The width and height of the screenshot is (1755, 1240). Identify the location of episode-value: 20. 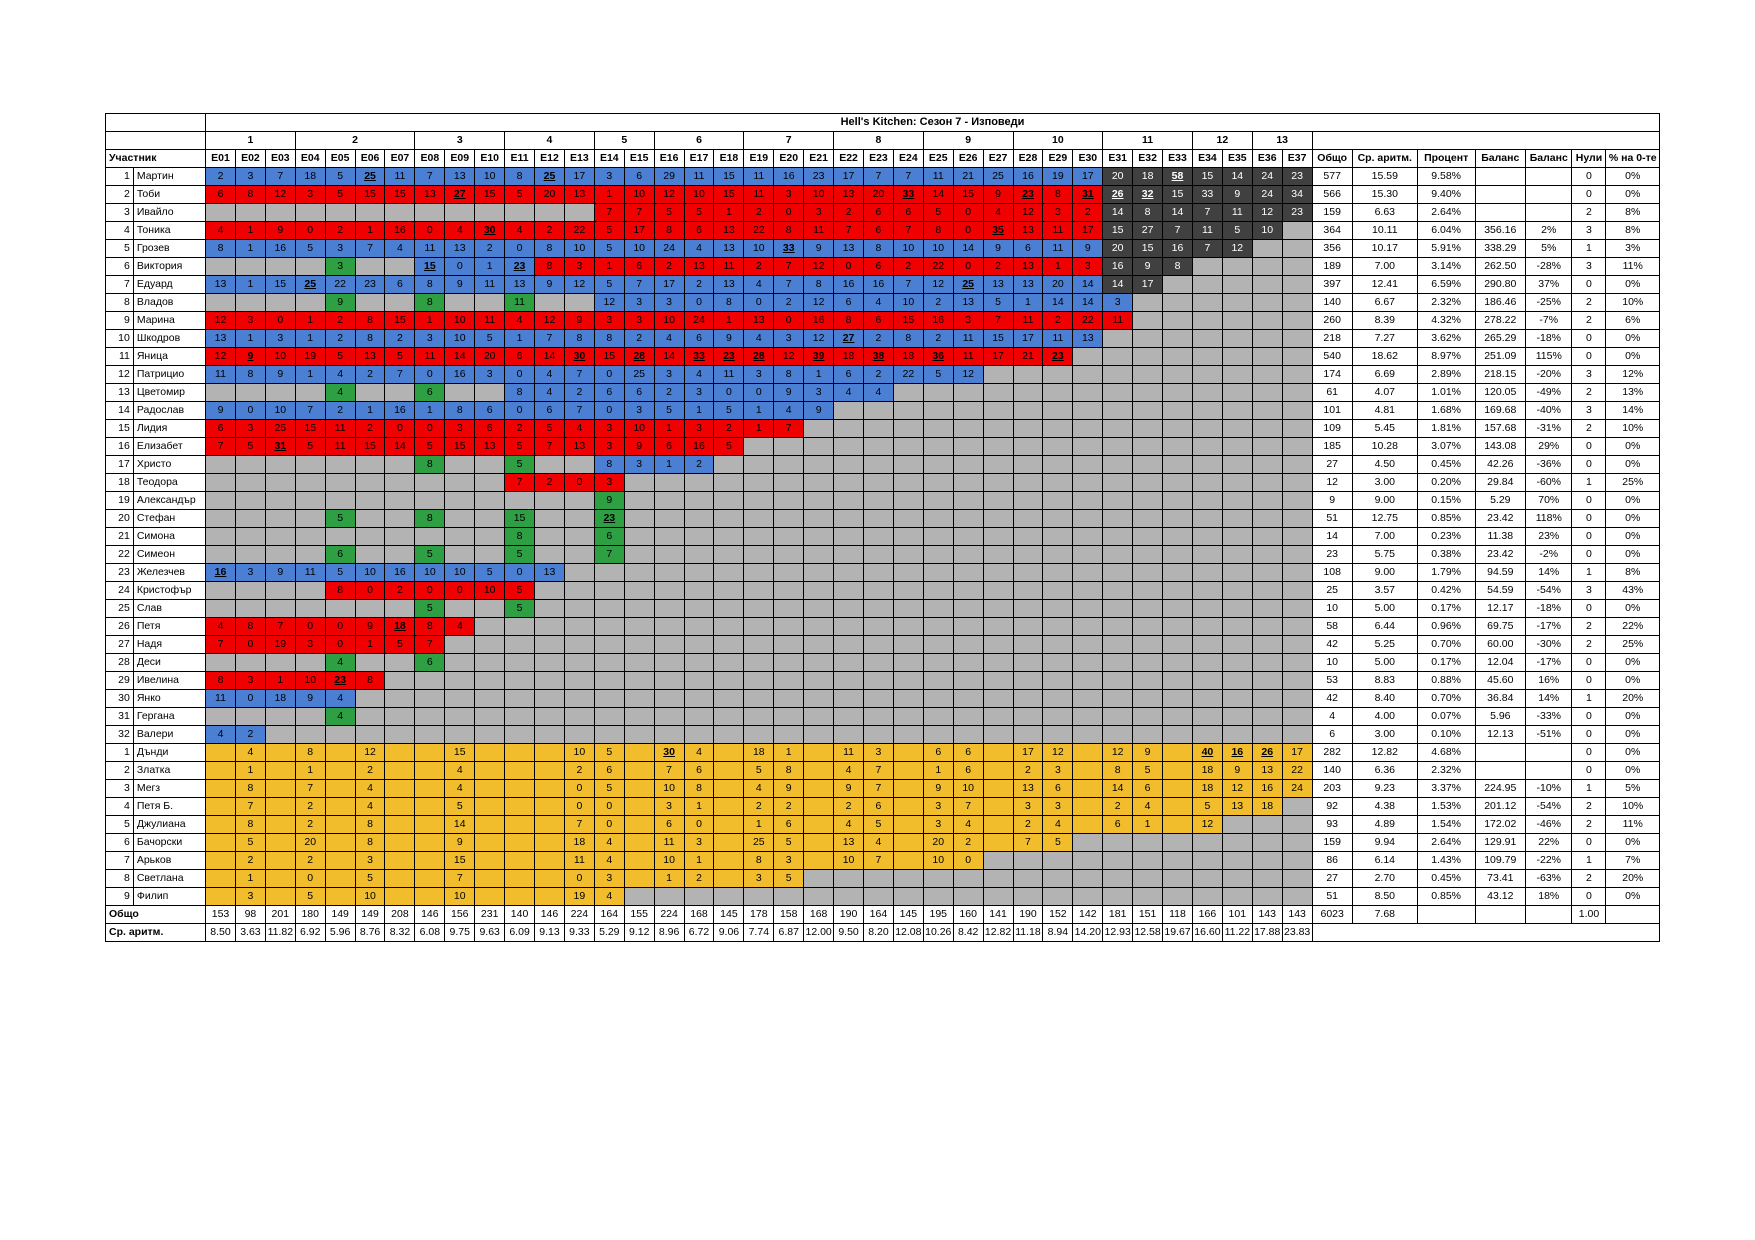
(938, 842).